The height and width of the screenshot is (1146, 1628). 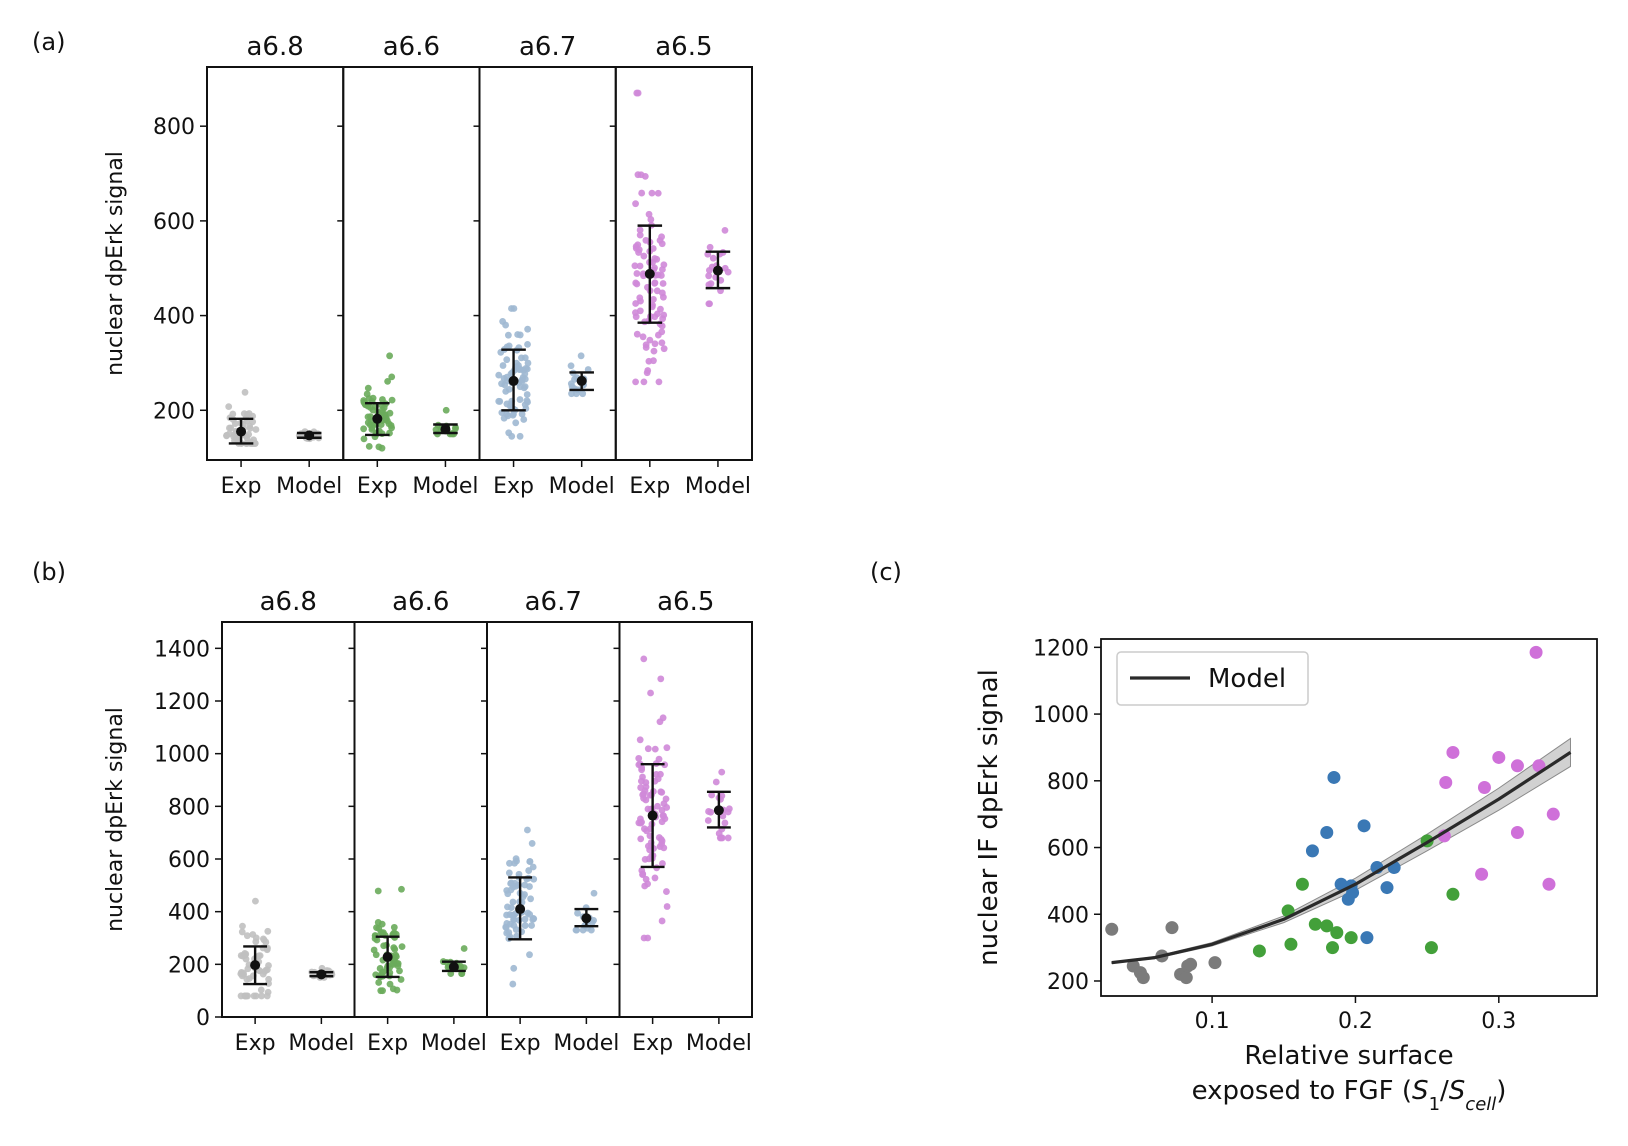 I want to click on y-tick-label: 1200, so click(x=182, y=702).